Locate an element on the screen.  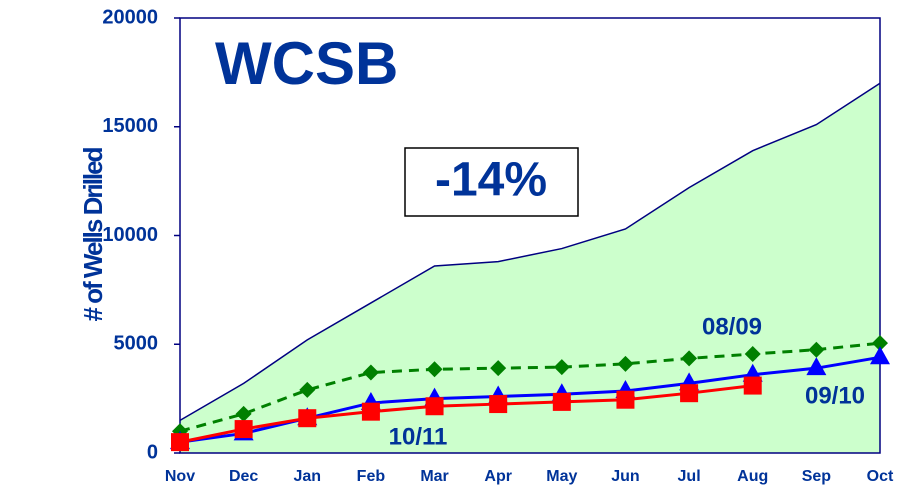
x-tick-label: Sep is located at coordinates (817, 476).